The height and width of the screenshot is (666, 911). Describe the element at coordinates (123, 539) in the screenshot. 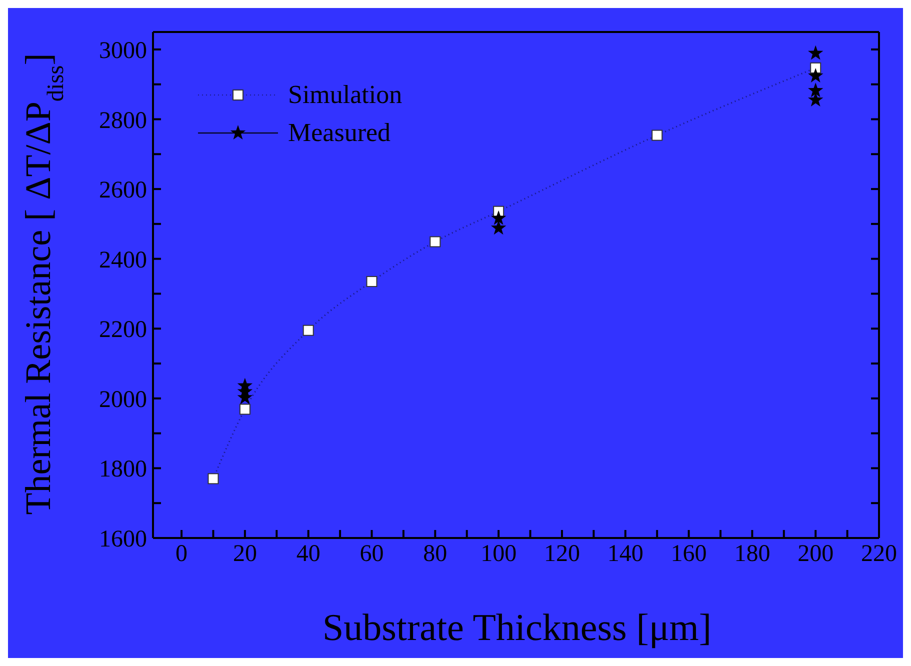

I see `y-tick-label: 1600` at that location.